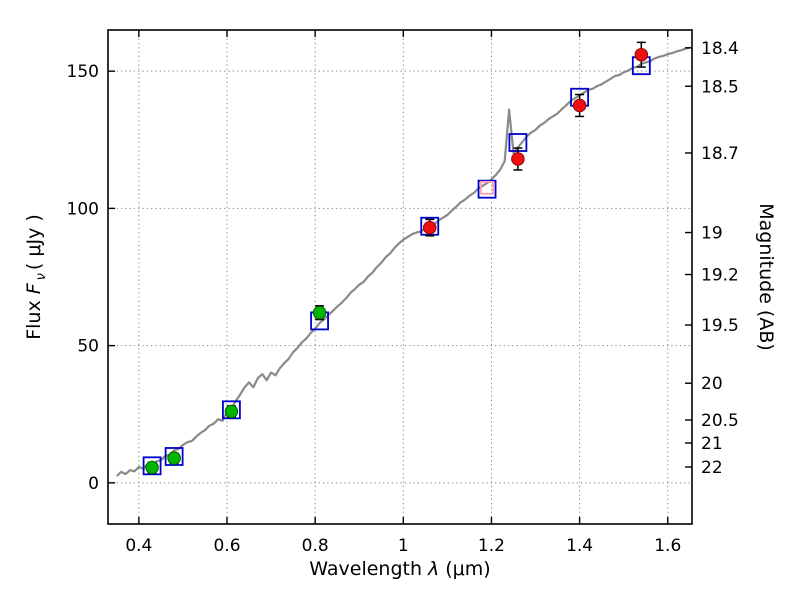  Describe the element at coordinates (403, 546) in the screenshot. I see `x-tick-label: 1` at that location.